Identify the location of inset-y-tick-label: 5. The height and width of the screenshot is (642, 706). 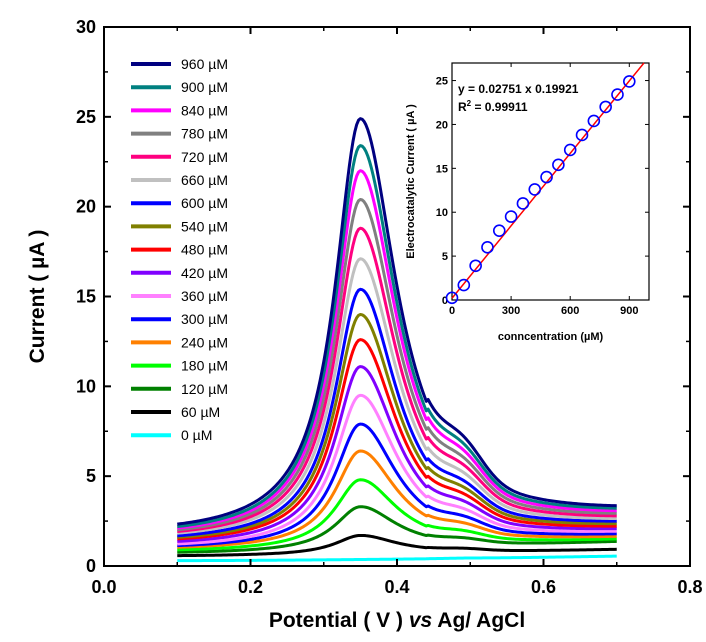
(445, 257).